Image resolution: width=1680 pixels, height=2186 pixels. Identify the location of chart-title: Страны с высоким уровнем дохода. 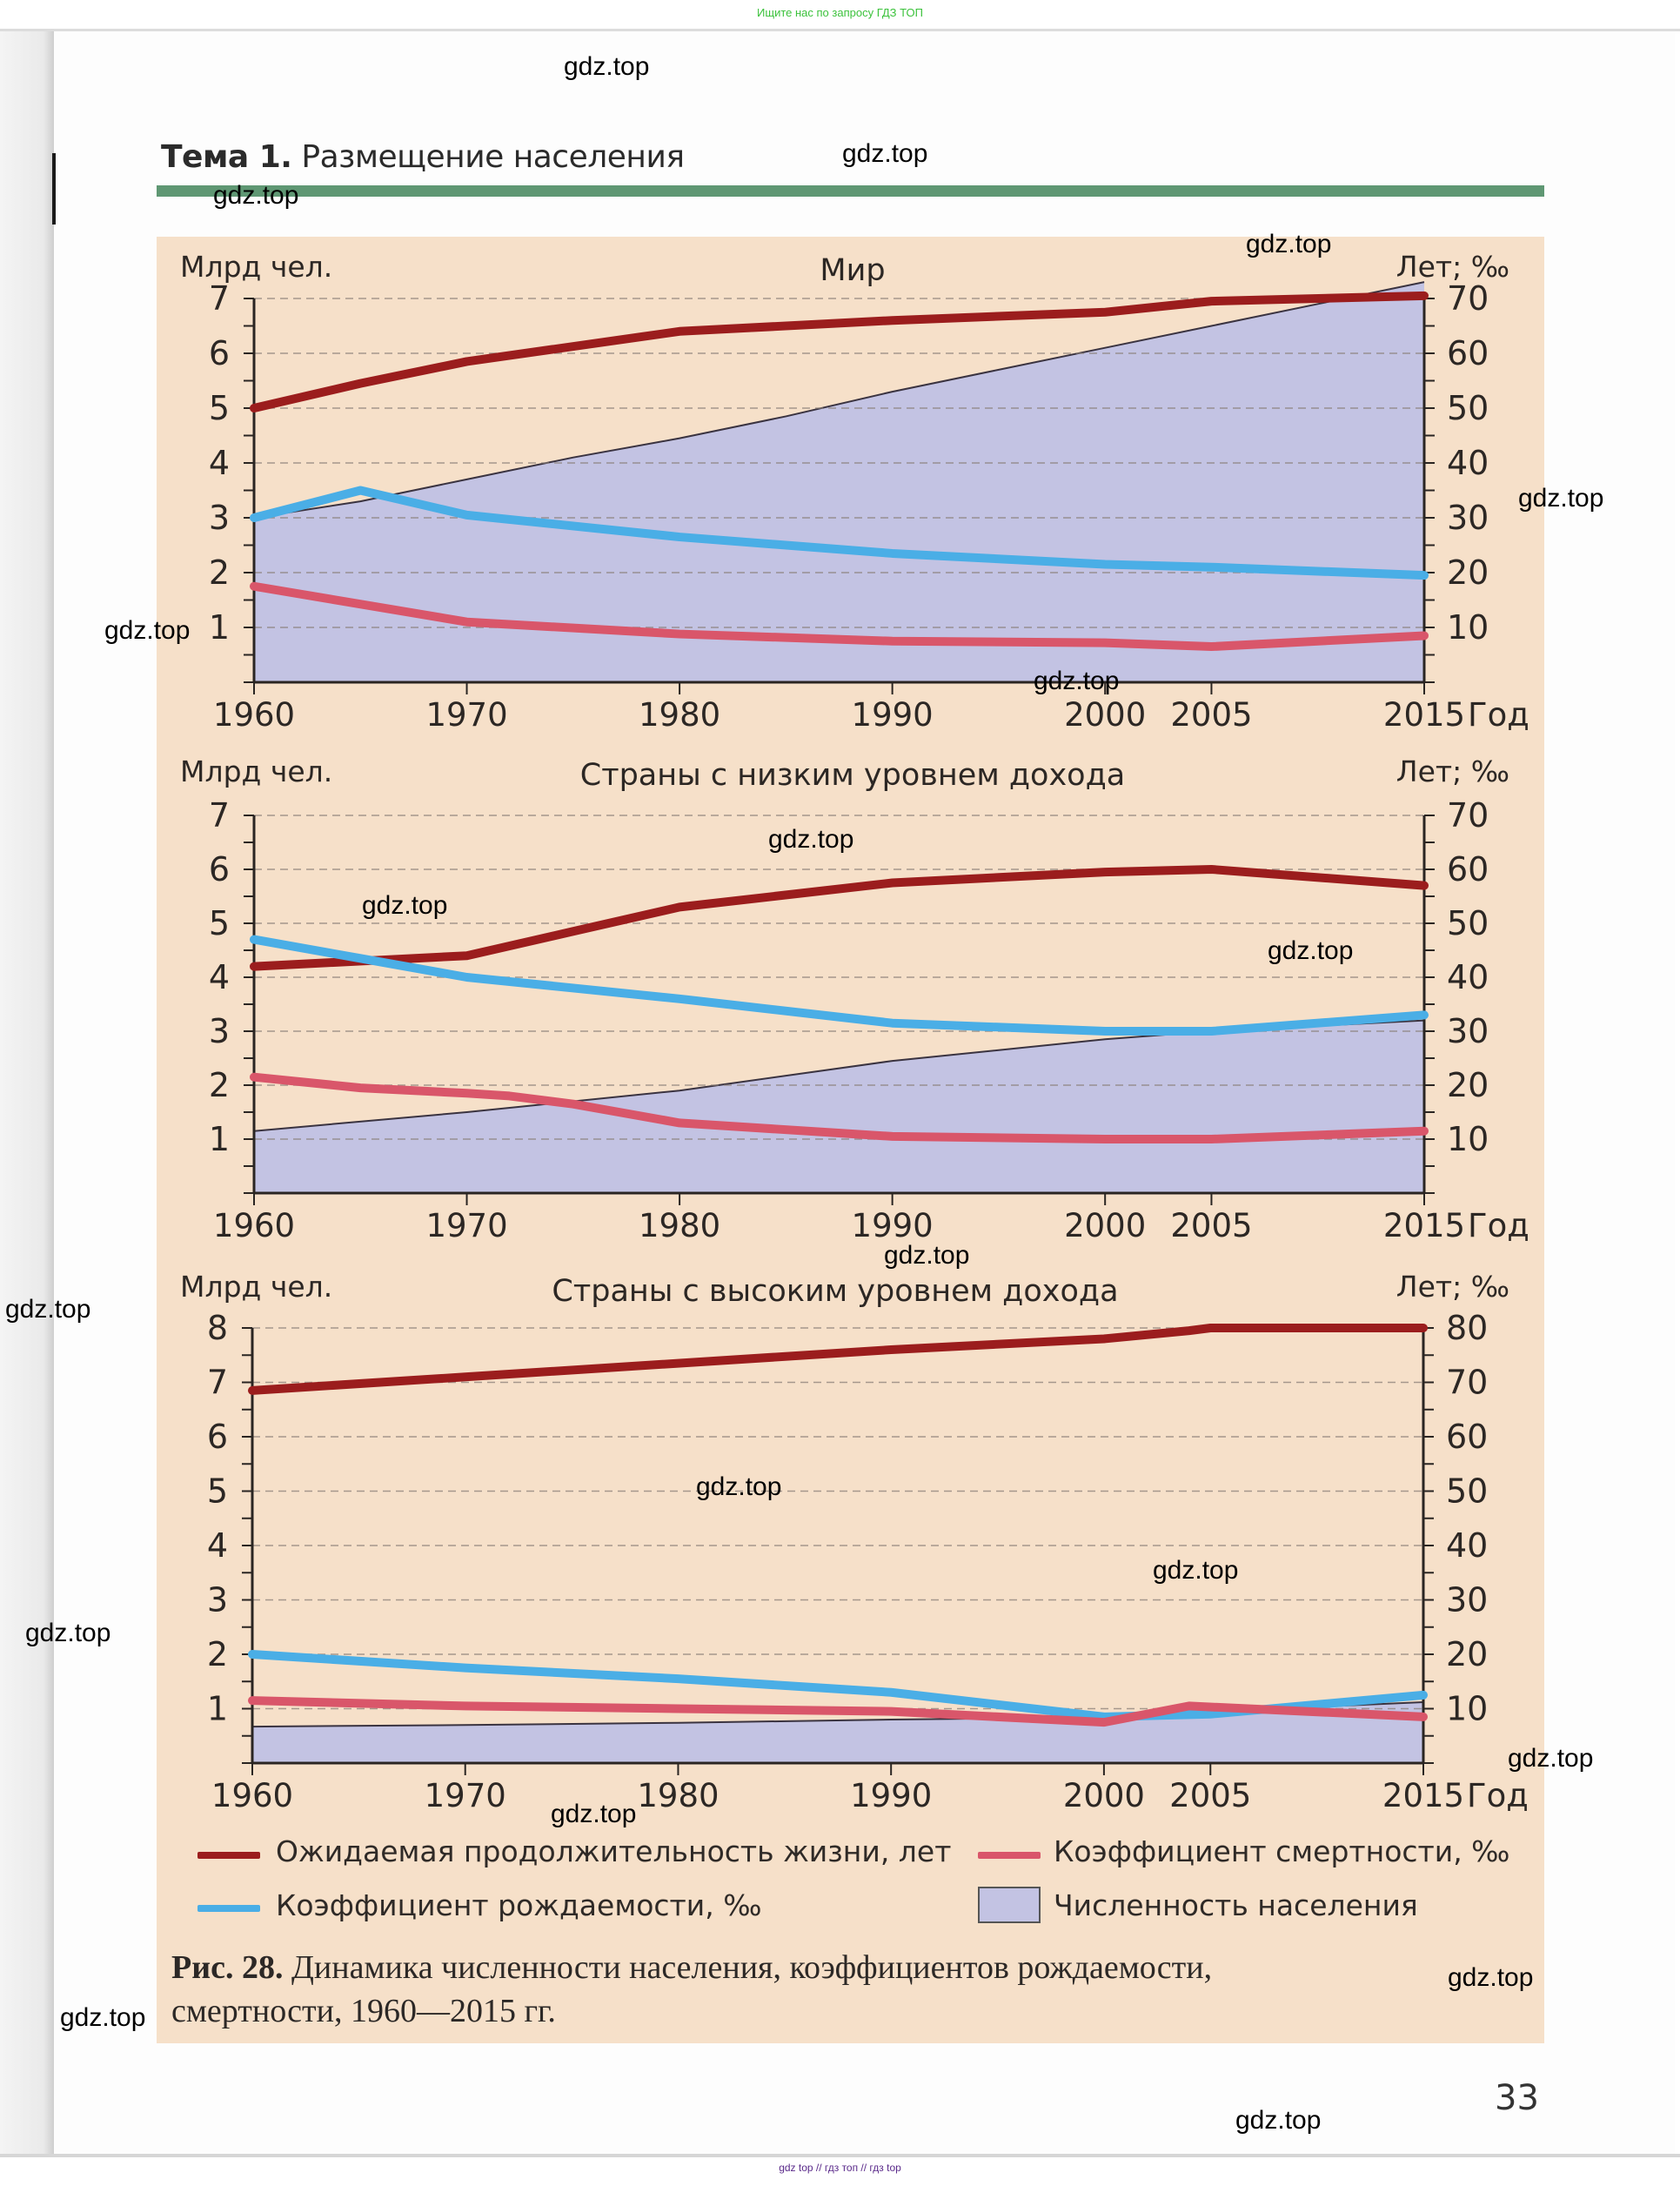
(835, 1291).